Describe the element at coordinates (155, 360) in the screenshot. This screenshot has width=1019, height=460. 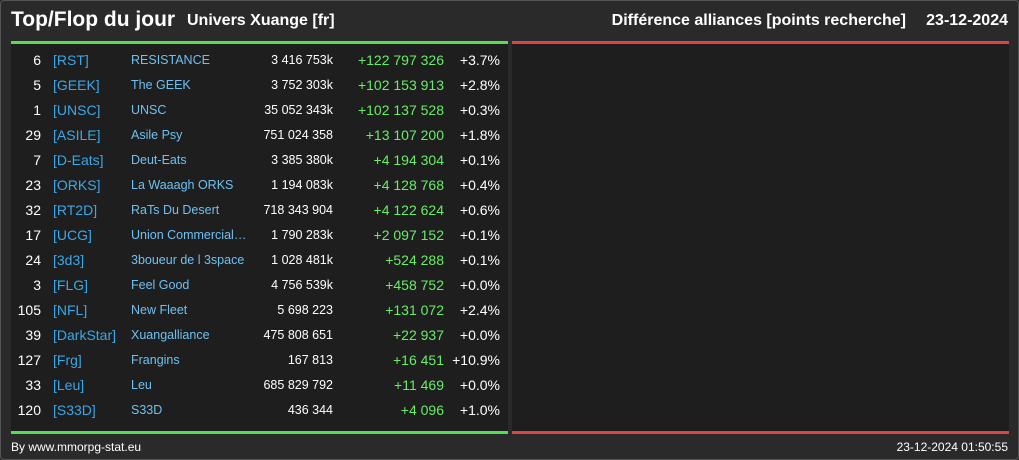
I see `alliance-name: Frangins` at that location.